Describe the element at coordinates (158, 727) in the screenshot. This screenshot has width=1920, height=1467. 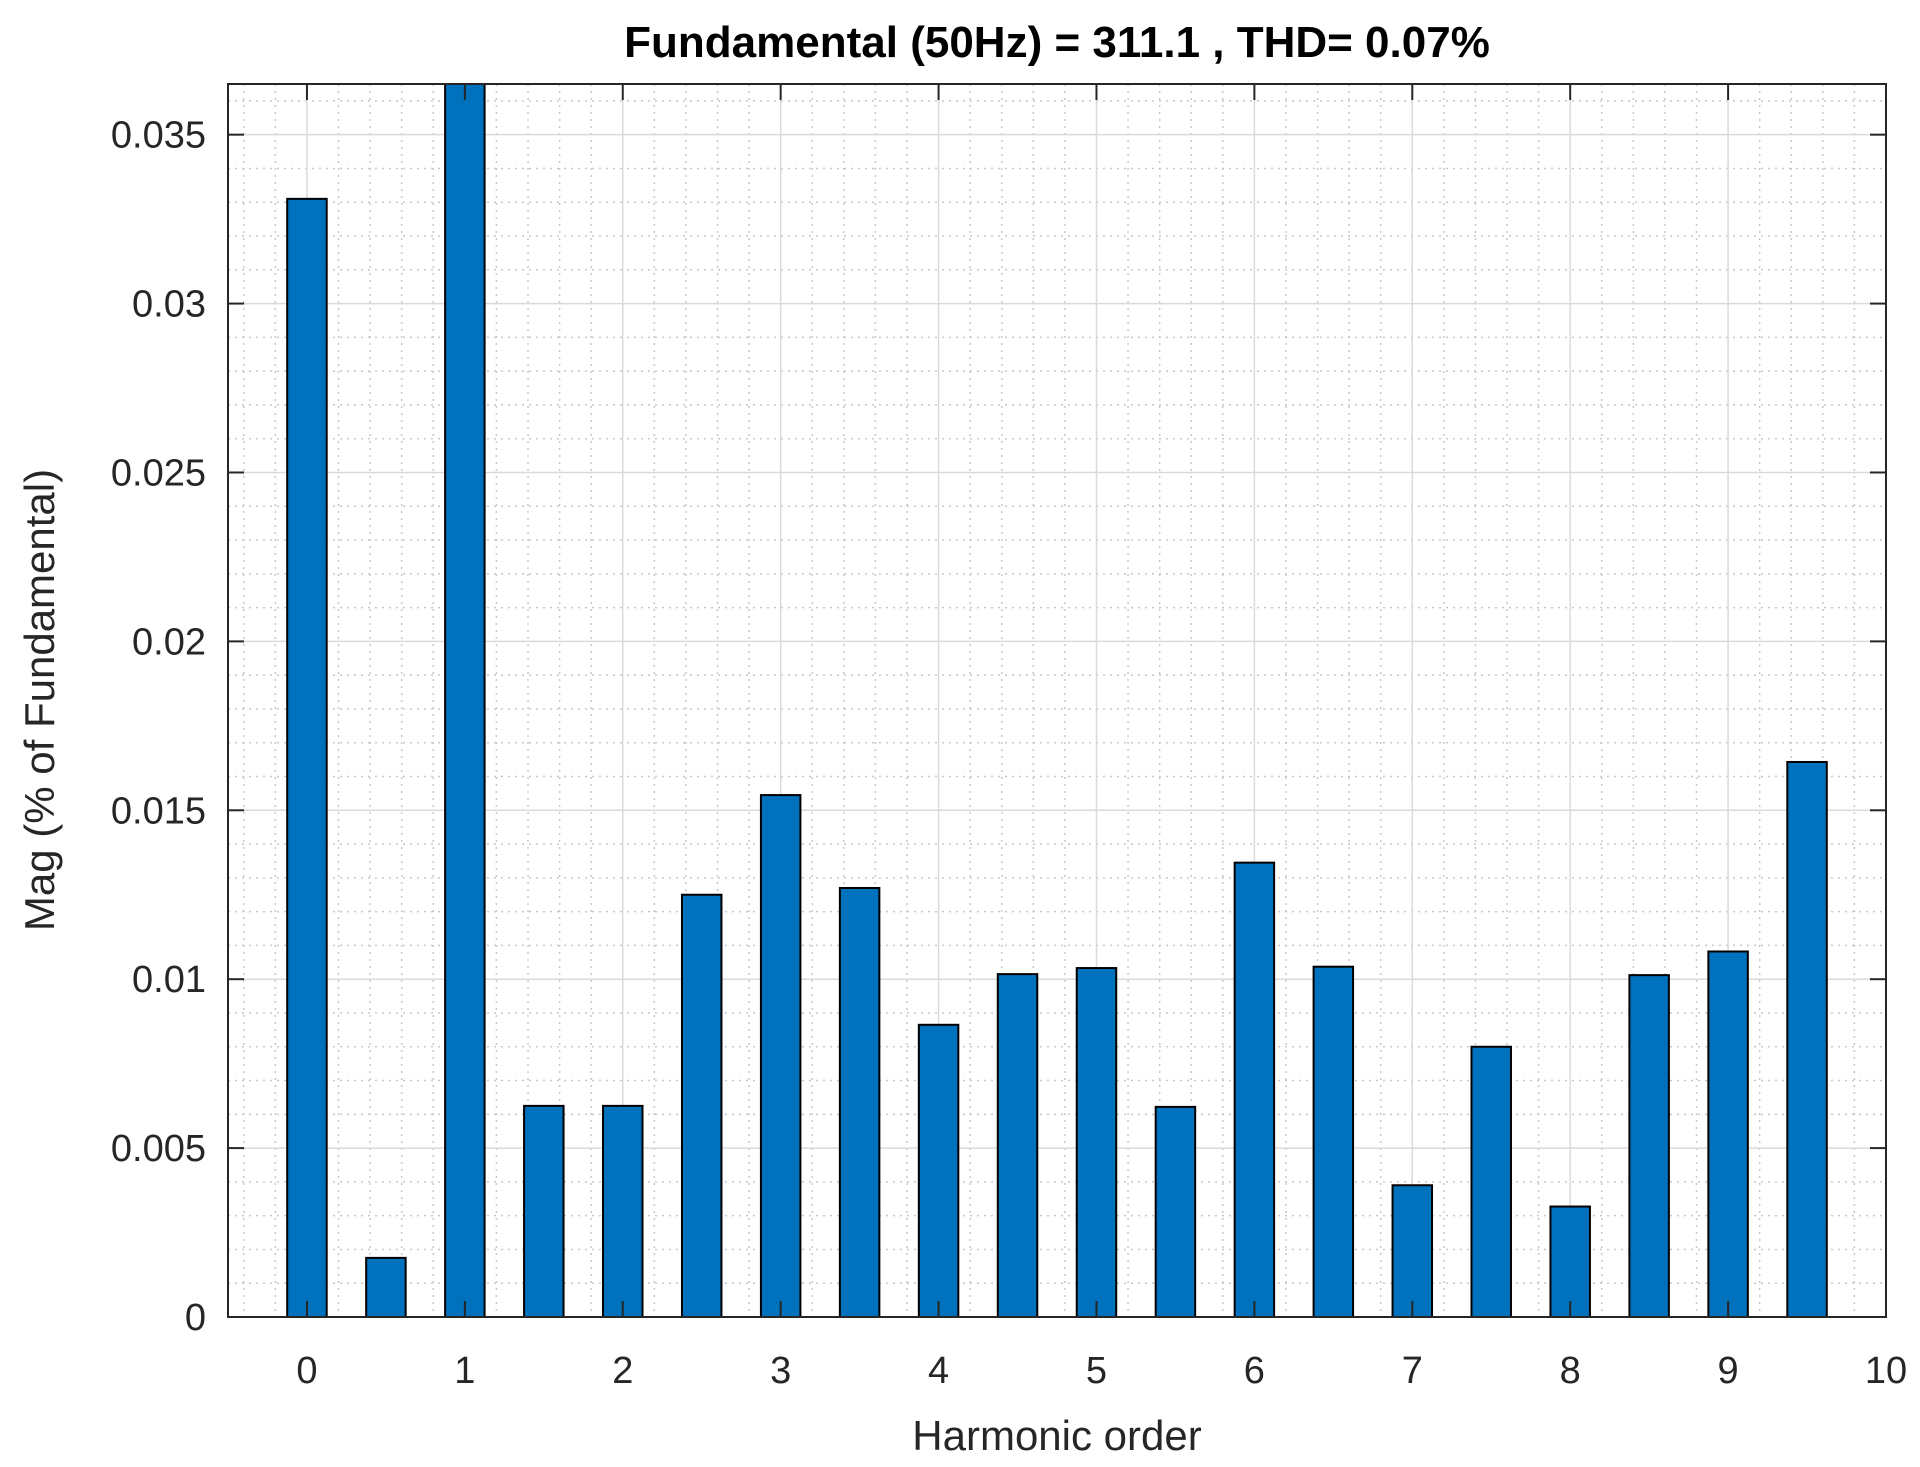
I see `y-tick-labels: 0 0.005 0.01 0.015 0.02 0.025 0.03 0.035` at that location.